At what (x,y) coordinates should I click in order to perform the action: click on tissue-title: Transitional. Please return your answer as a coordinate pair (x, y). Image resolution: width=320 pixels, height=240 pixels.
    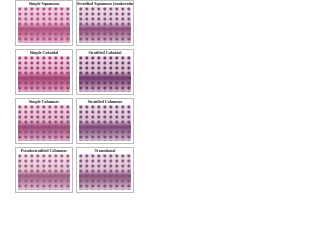
    Looking at the image, I should click on (105, 150).